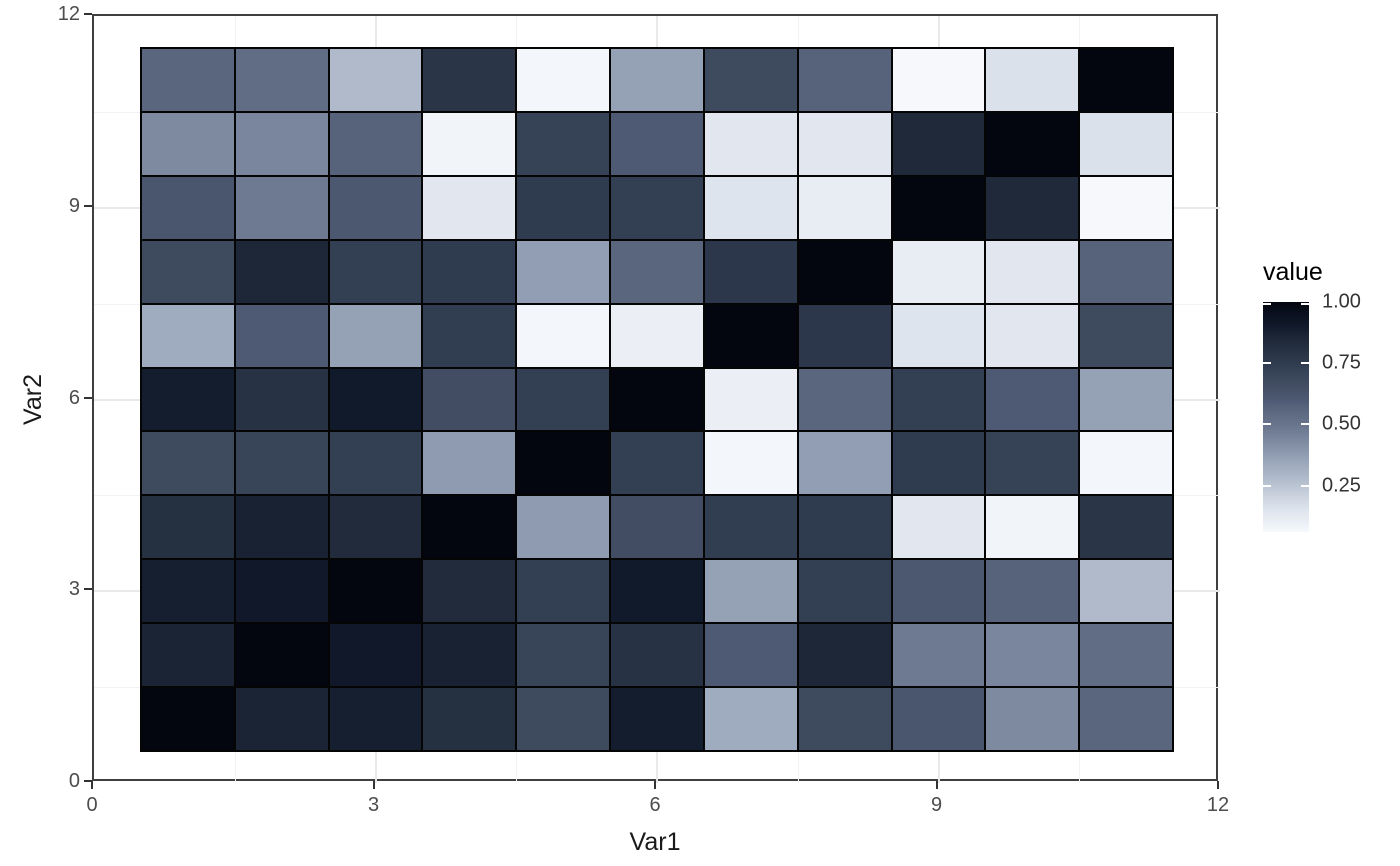 This screenshot has width=1400, height=866. Describe the element at coordinates (936, 805) in the screenshot. I see `x-axis-tick-label: 9` at that location.